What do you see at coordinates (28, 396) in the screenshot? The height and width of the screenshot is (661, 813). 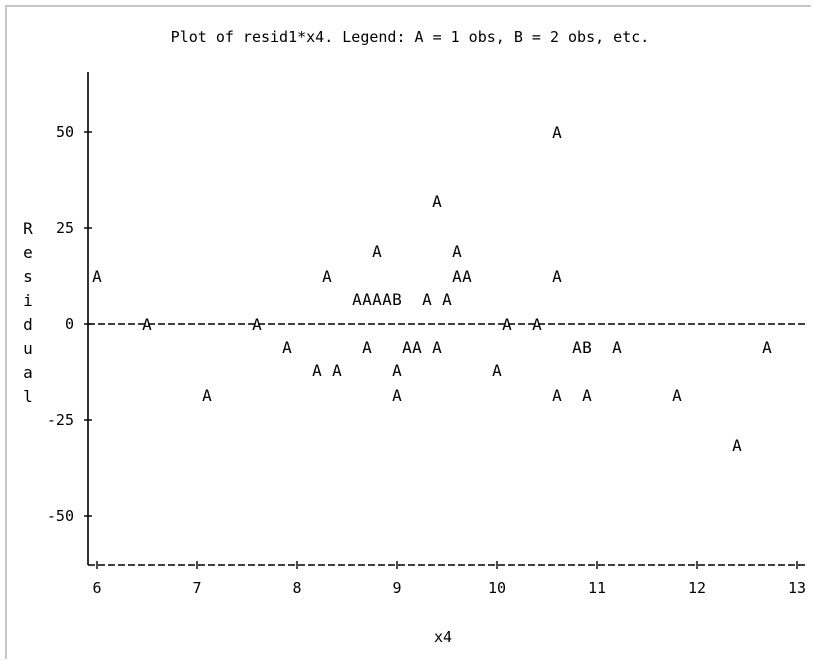 I see `y-axis-label-letter: l` at bounding box center [28, 396].